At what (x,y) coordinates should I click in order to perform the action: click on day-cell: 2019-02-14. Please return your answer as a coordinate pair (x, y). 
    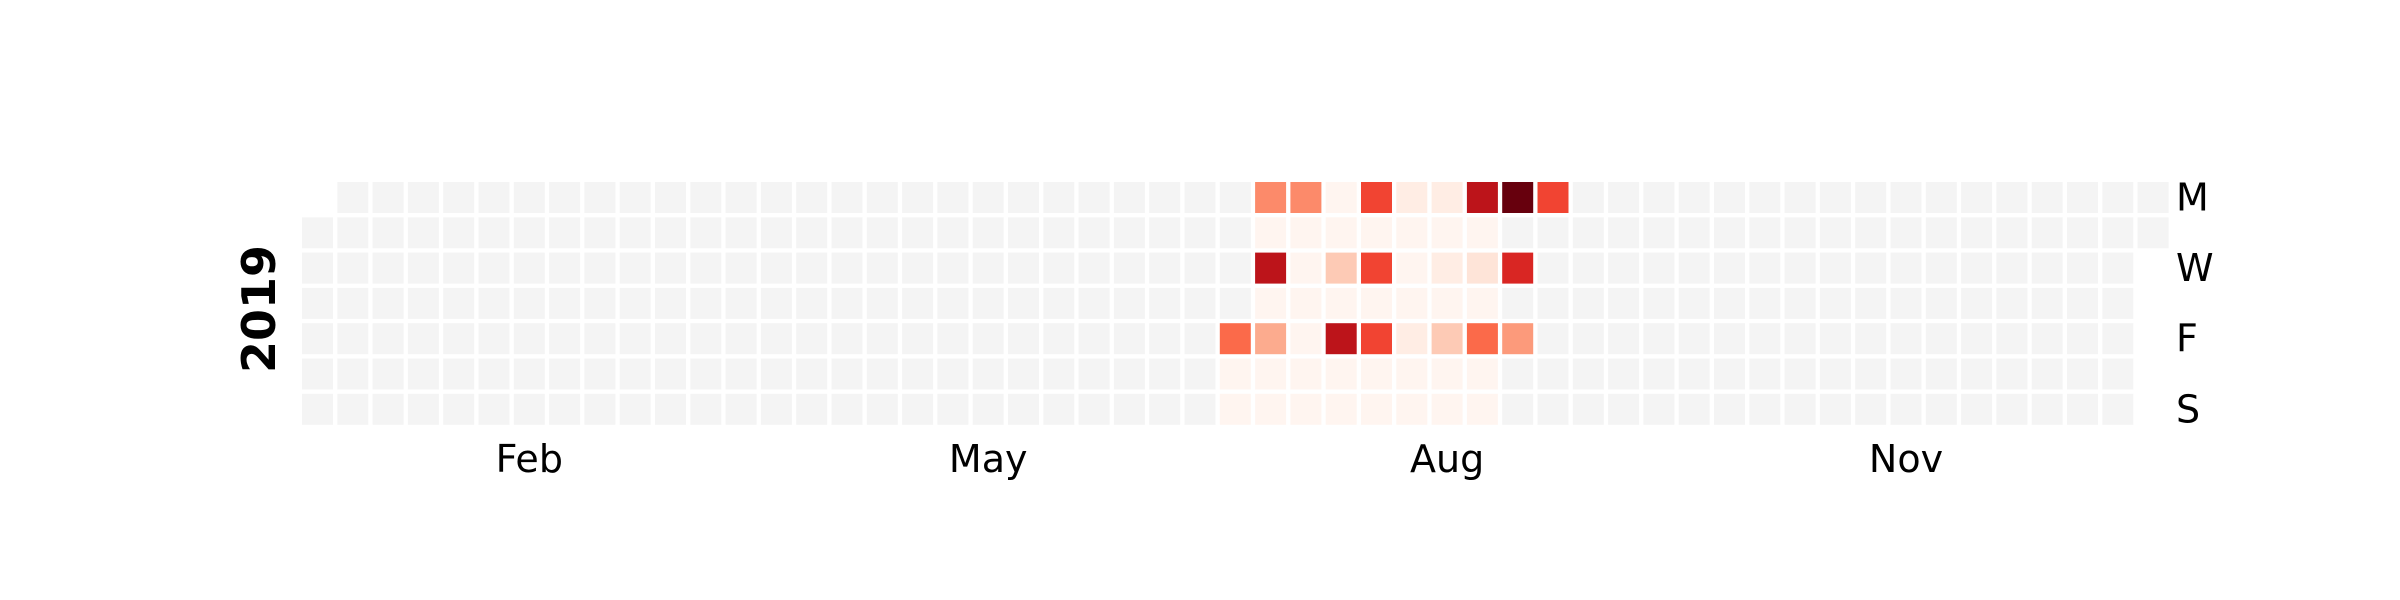
    Looking at the image, I should click on (529, 303).